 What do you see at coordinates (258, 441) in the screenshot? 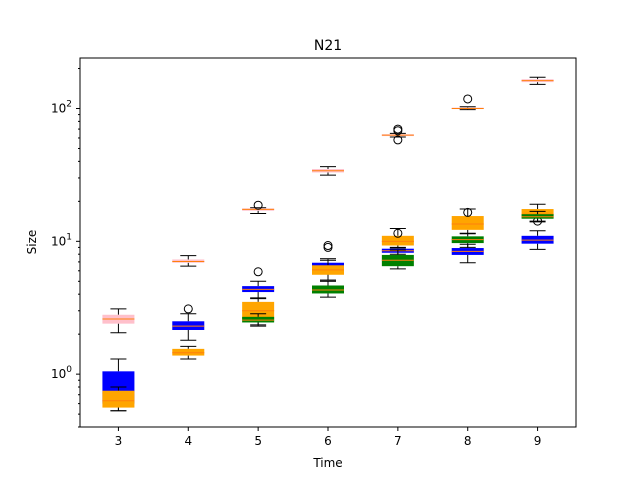
I see `x-tick-label: 5` at bounding box center [258, 441].